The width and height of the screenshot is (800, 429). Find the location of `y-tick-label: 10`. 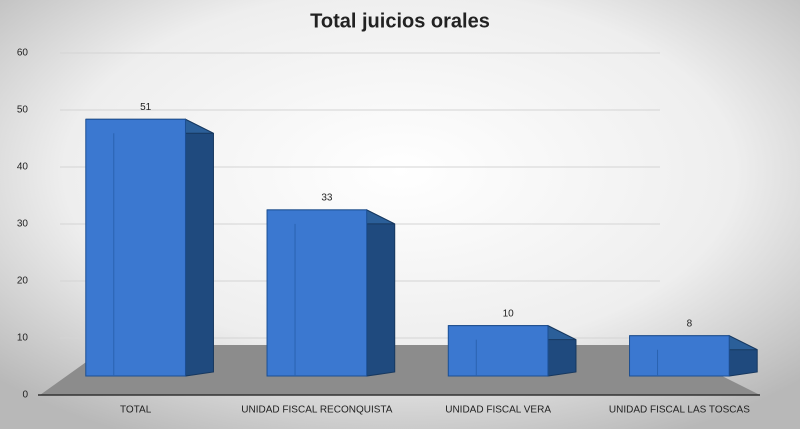

y-tick-label: 10 is located at coordinates (23, 338).